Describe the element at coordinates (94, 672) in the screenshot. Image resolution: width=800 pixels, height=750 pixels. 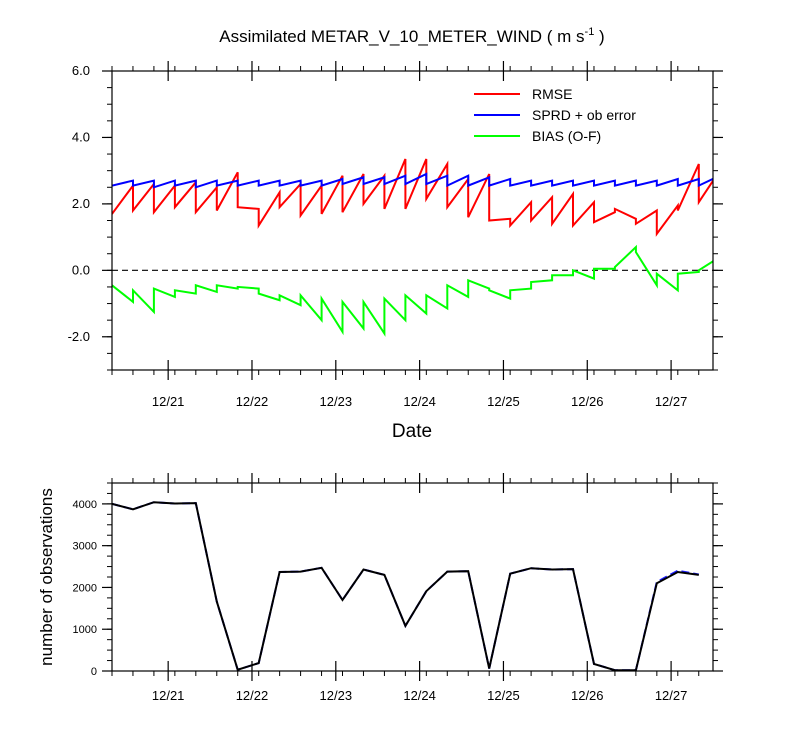
I see `y-tick-label-0: 0` at that location.